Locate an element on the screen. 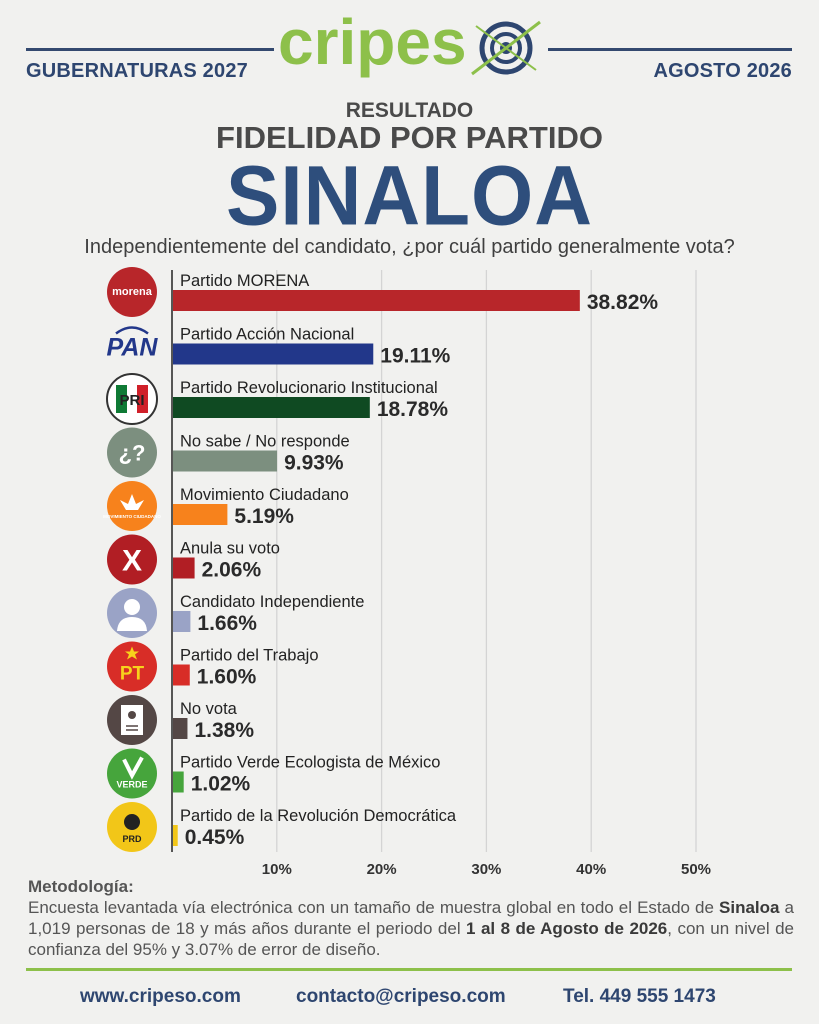 This screenshot has height=1024, width=819. pan-logo: PAN is located at coordinates (133, 344).